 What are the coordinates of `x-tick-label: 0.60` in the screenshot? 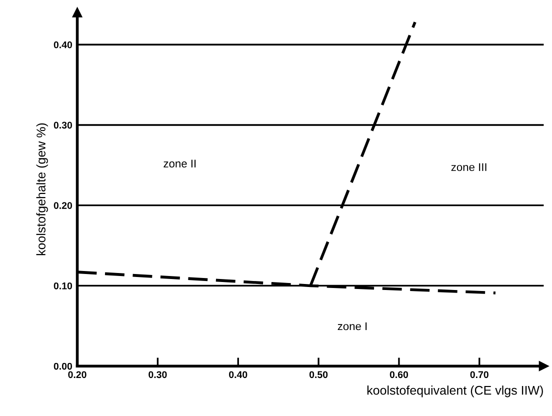 It's located at (399, 374).